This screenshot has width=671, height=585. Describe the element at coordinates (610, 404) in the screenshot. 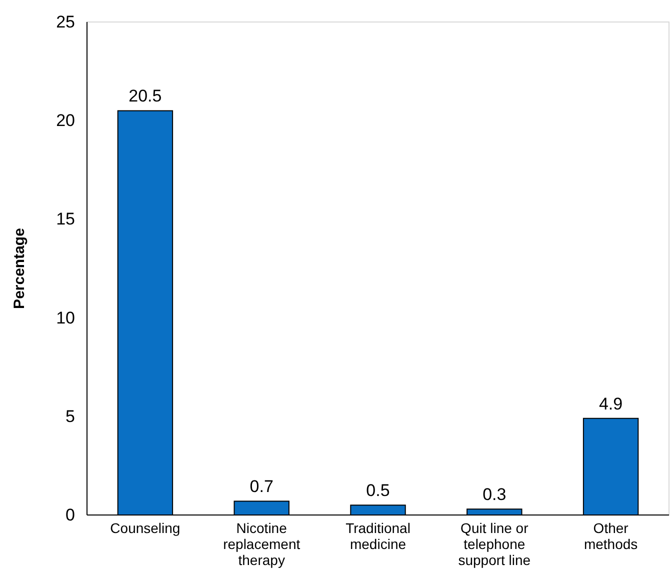

I see `data-label: 4.9` at that location.